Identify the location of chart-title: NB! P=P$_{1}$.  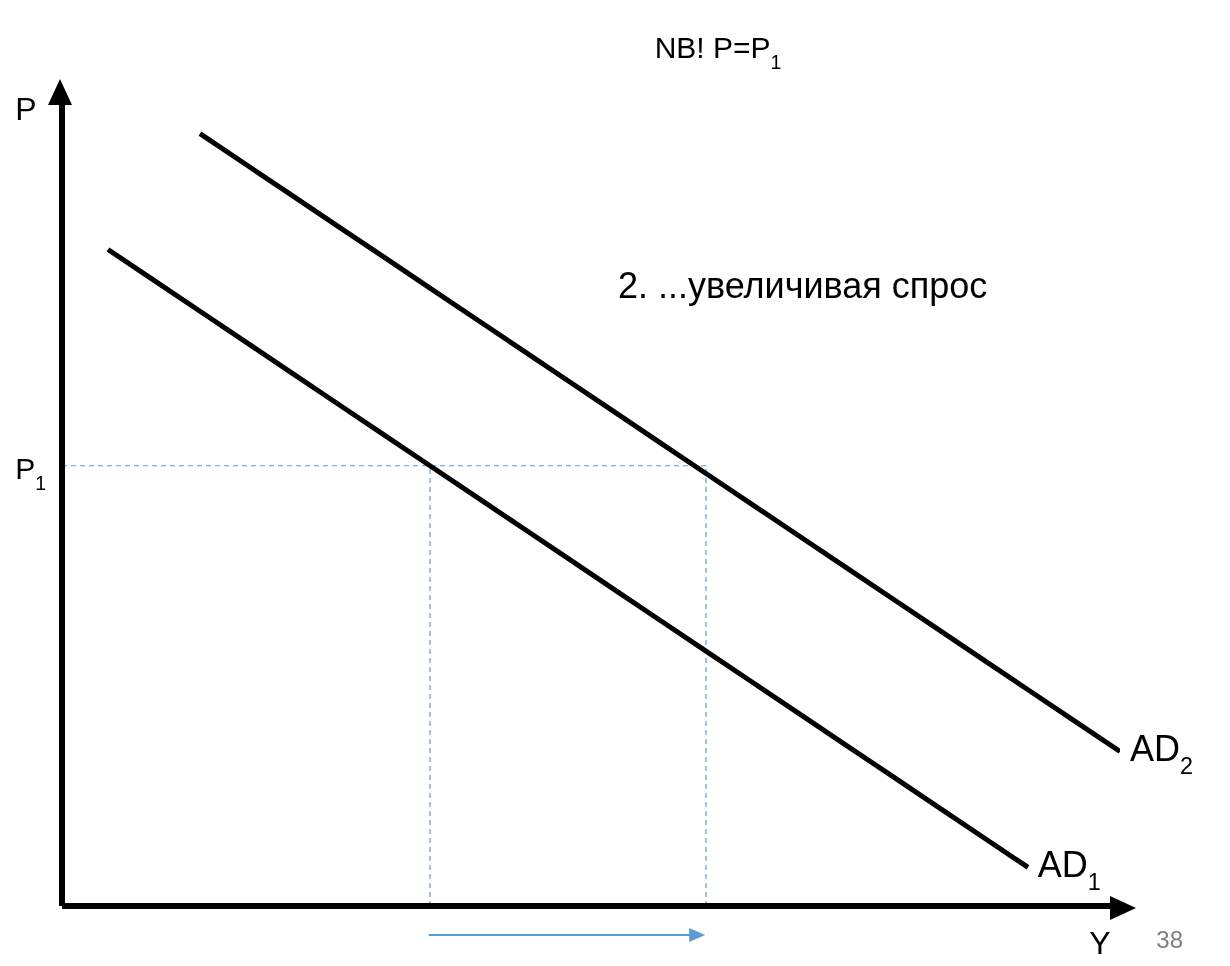
(718, 52).